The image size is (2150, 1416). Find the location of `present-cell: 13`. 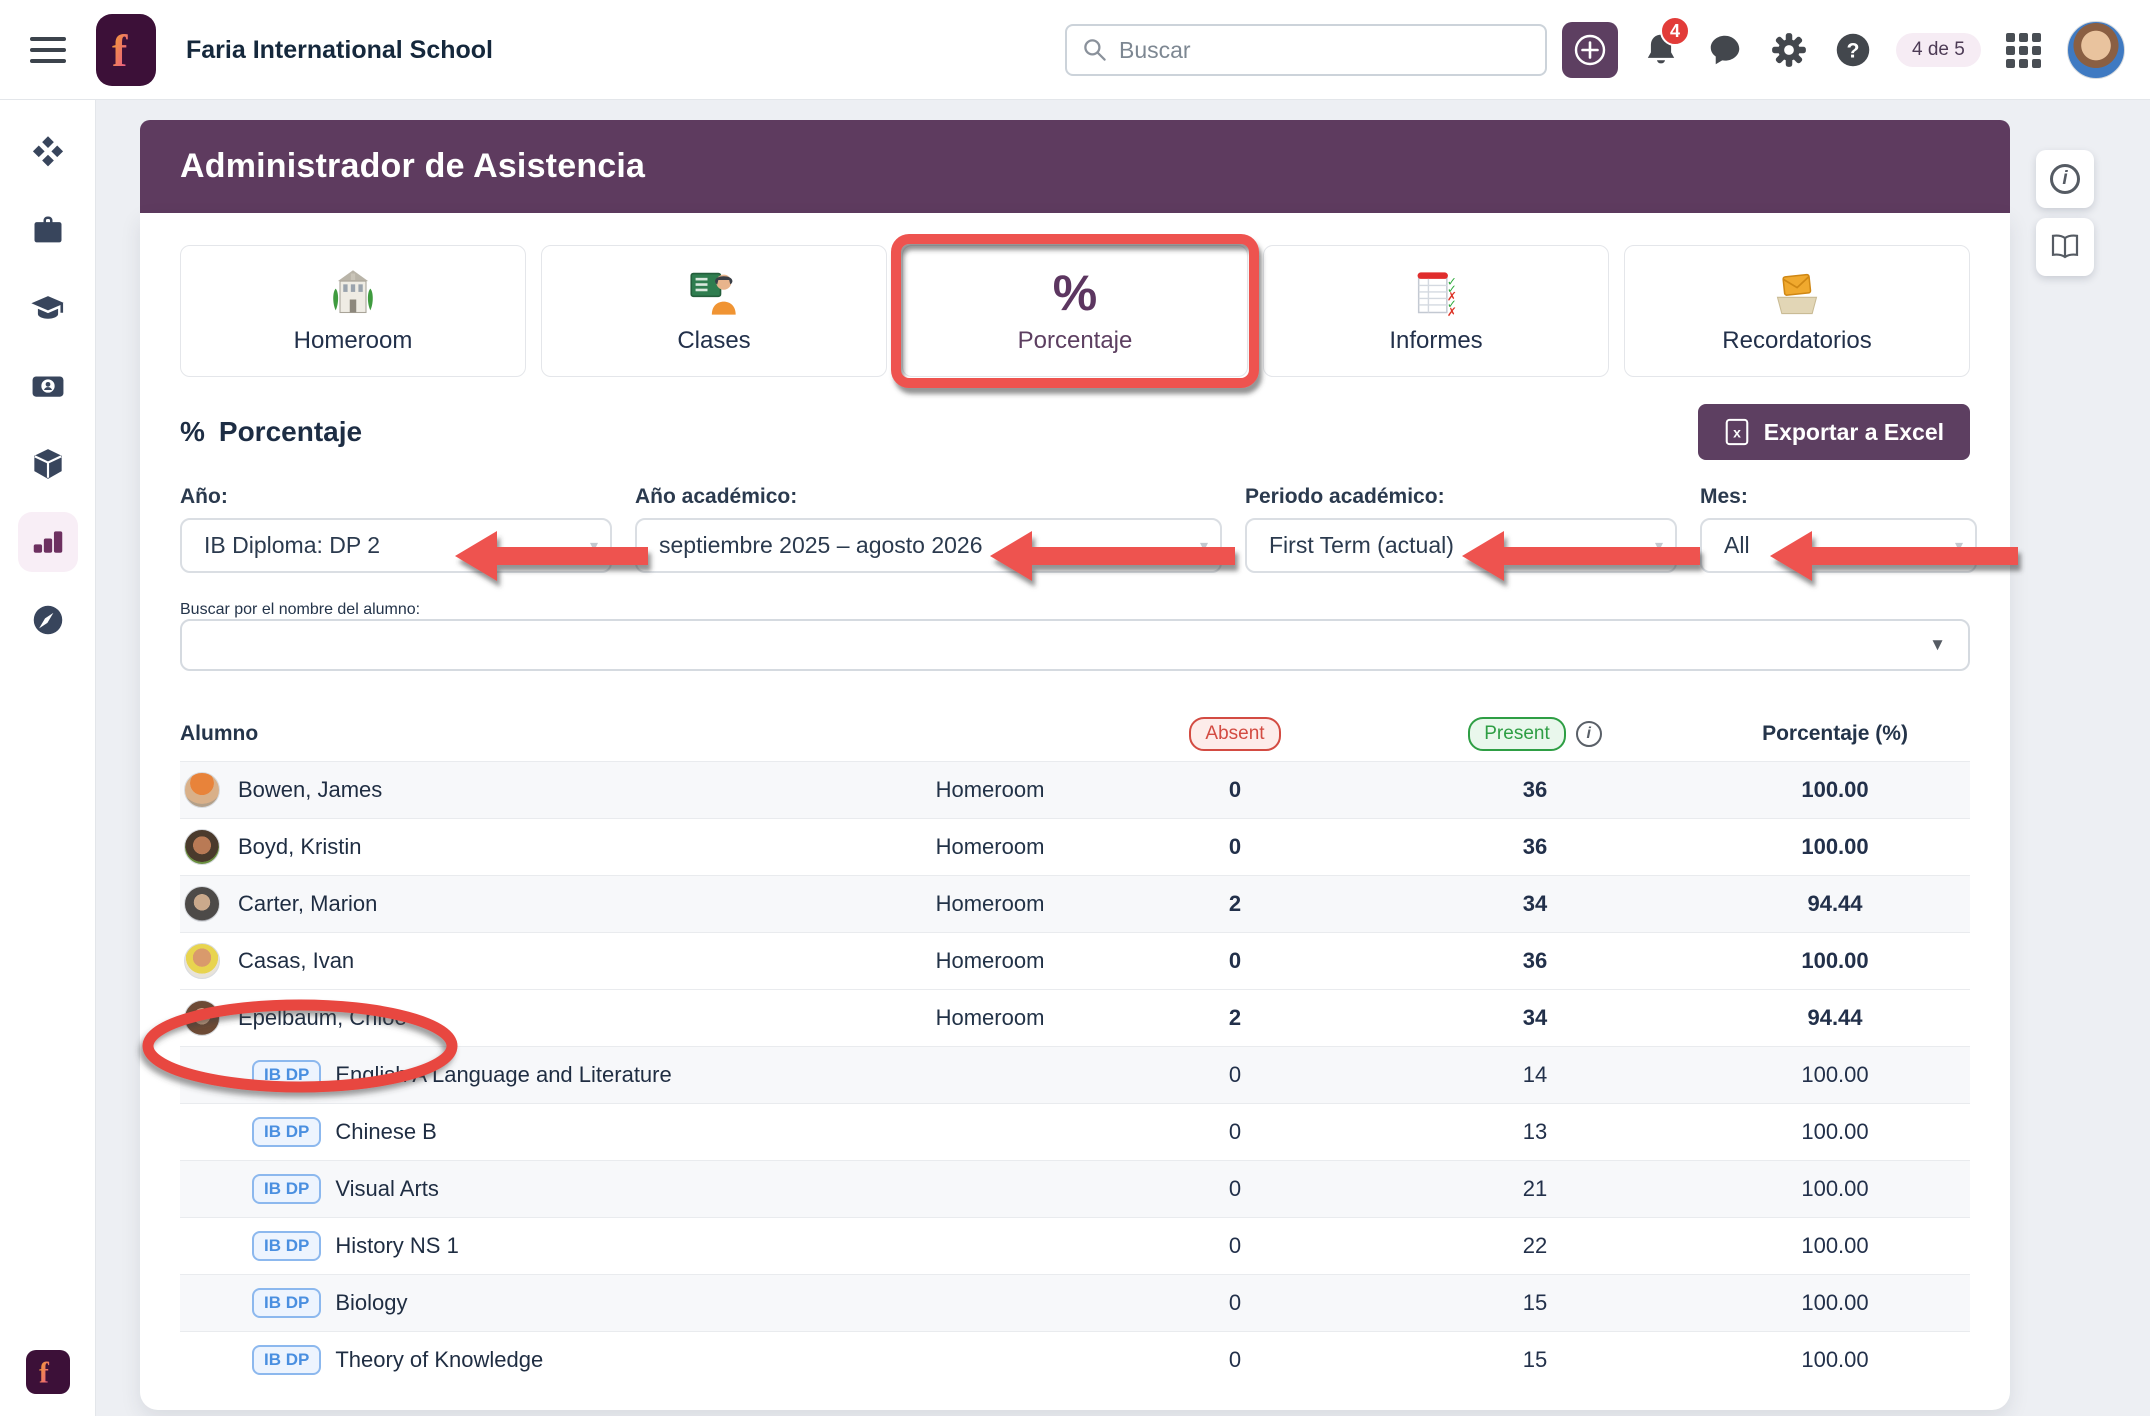

present-cell: 13 is located at coordinates (1535, 1131).